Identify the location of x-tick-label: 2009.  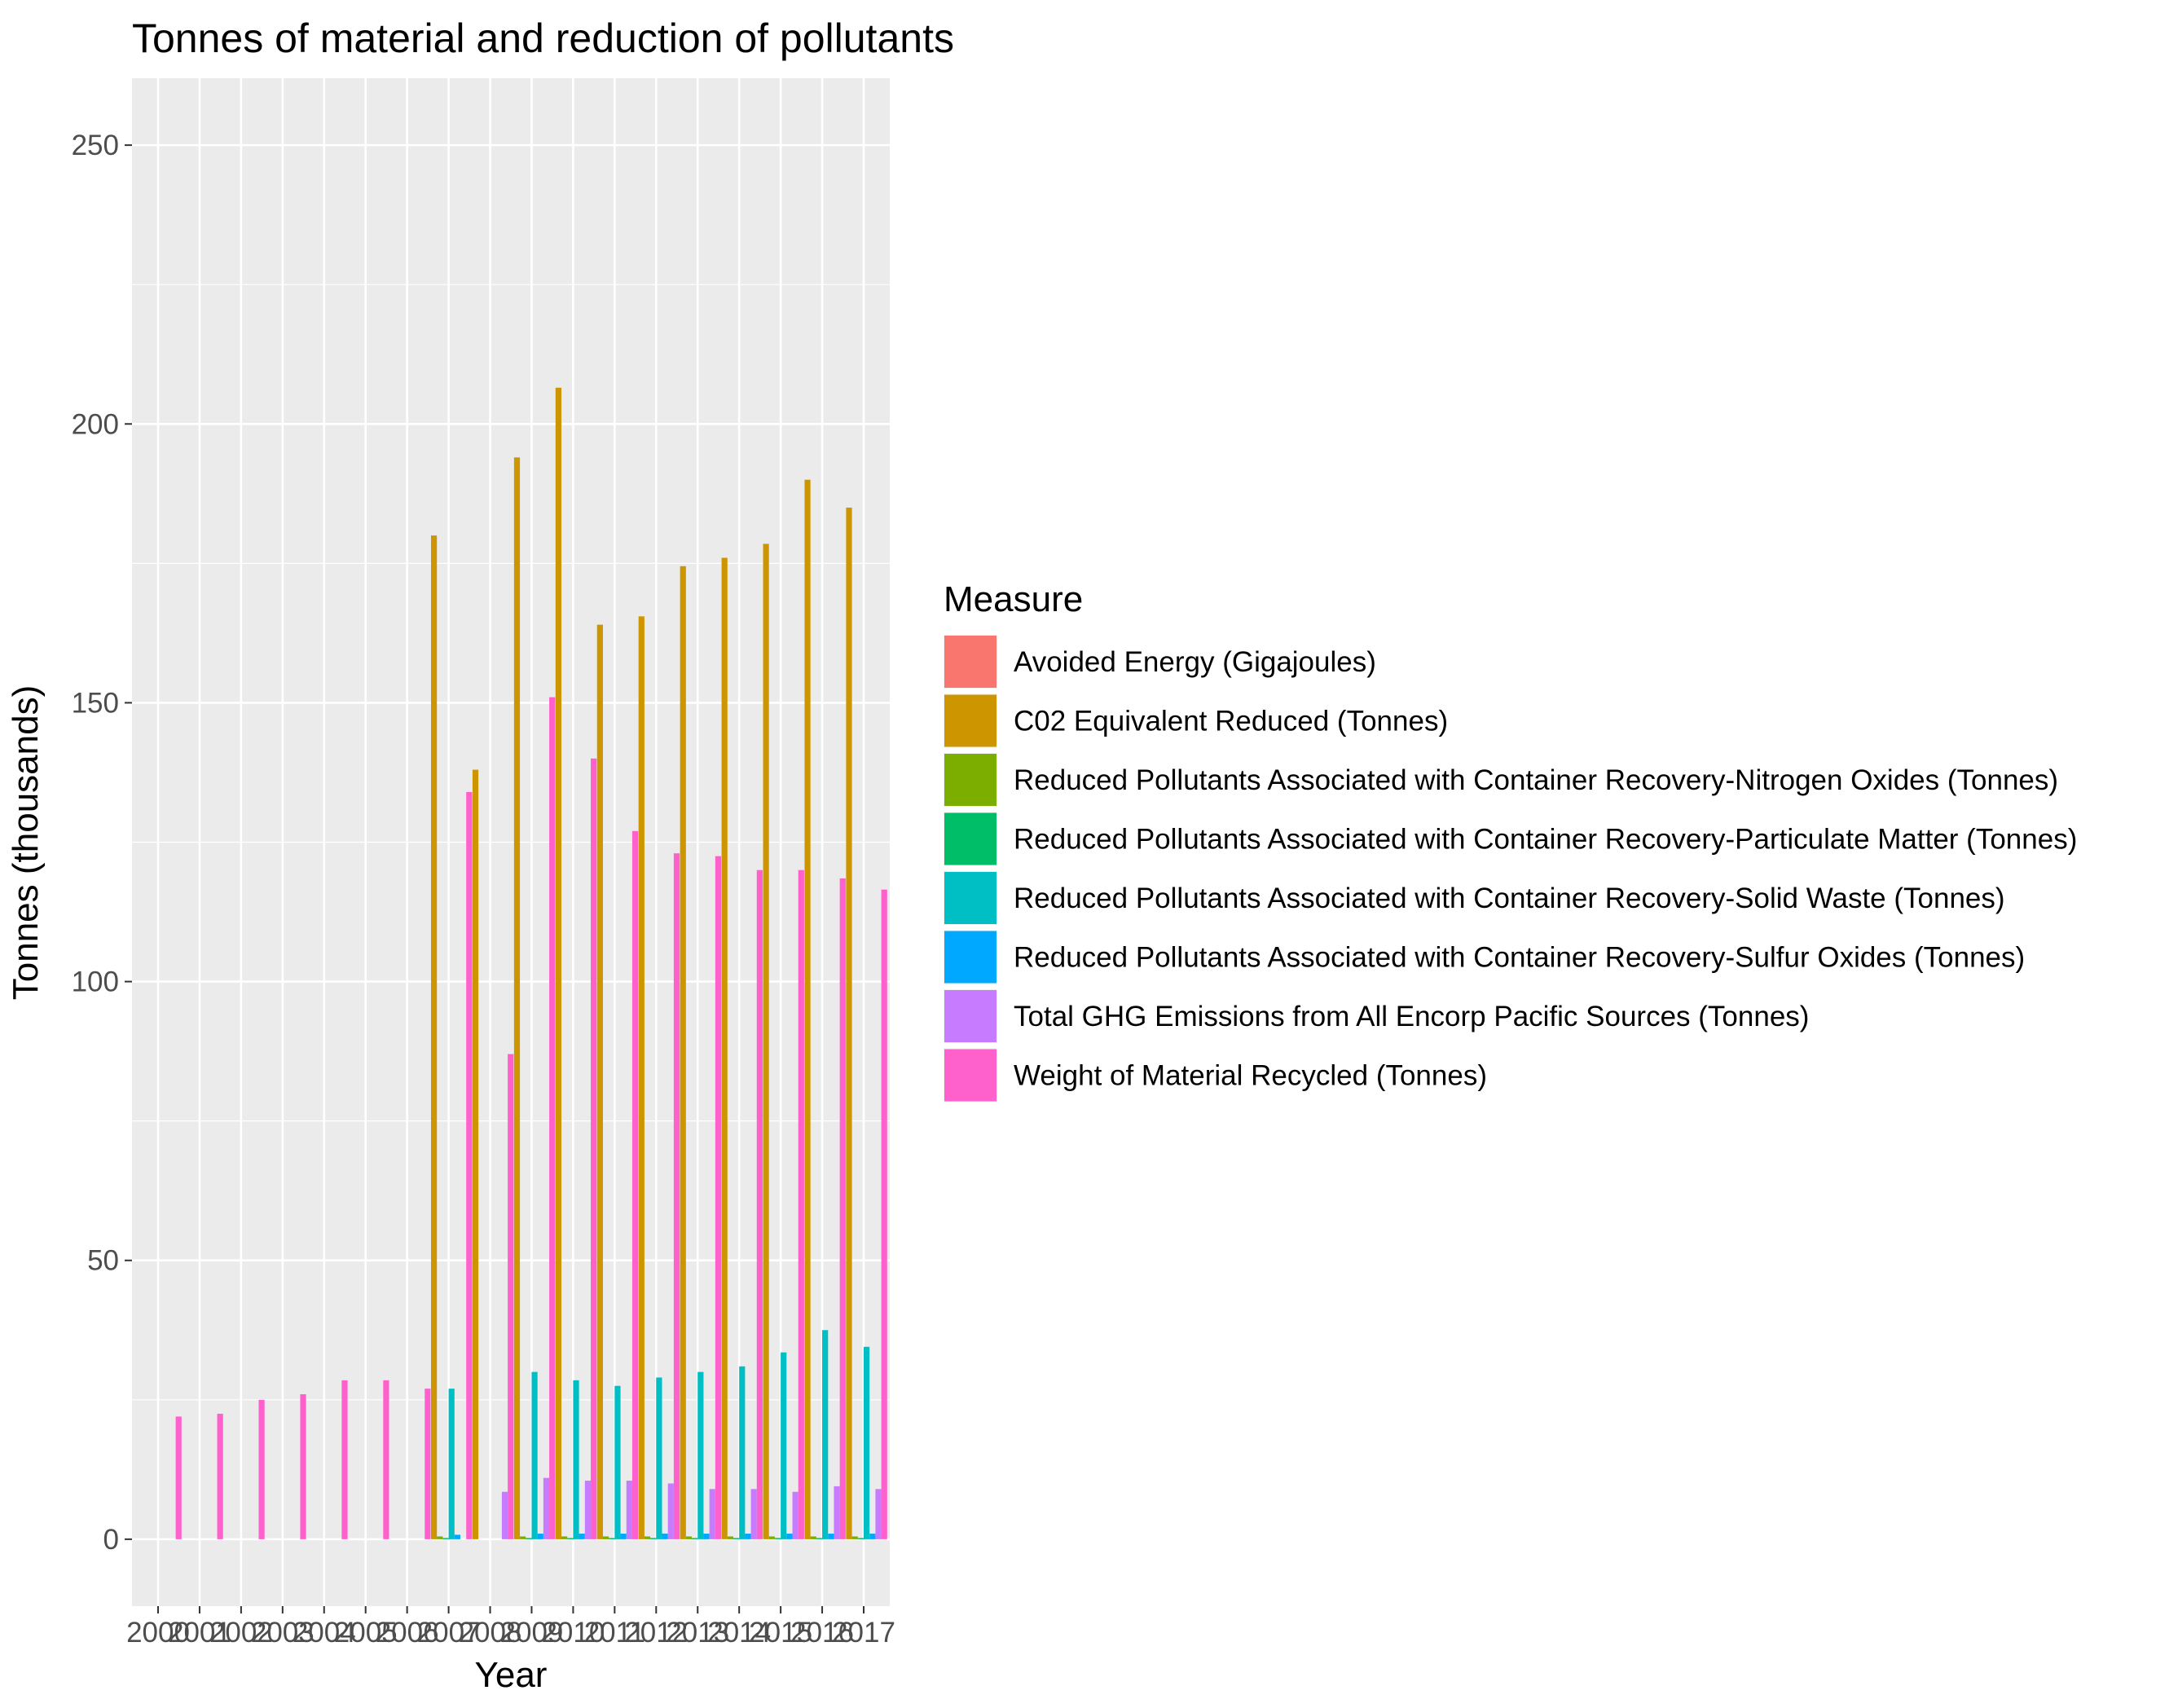
(532, 1633).